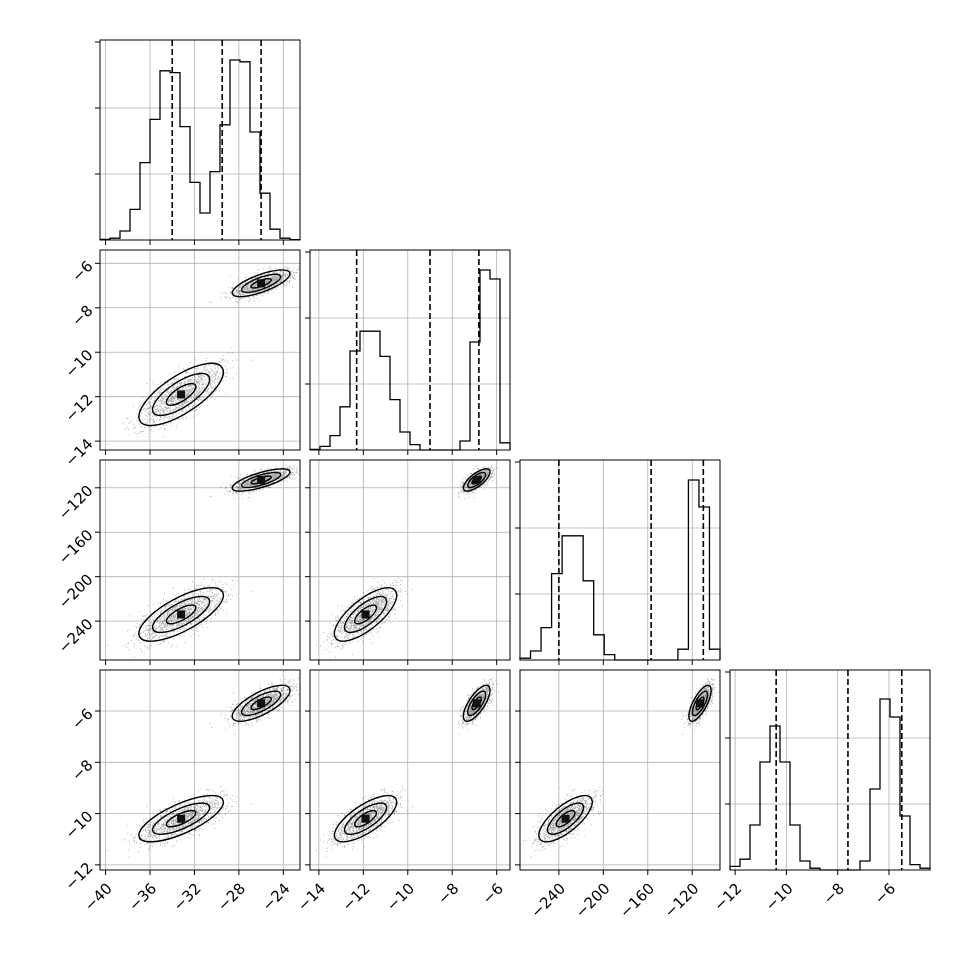 The height and width of the screenshot is (970, 970). Describe the element at coordinates (637, 901) in the screenshot. I see `x-tick-label: −160` at that location.